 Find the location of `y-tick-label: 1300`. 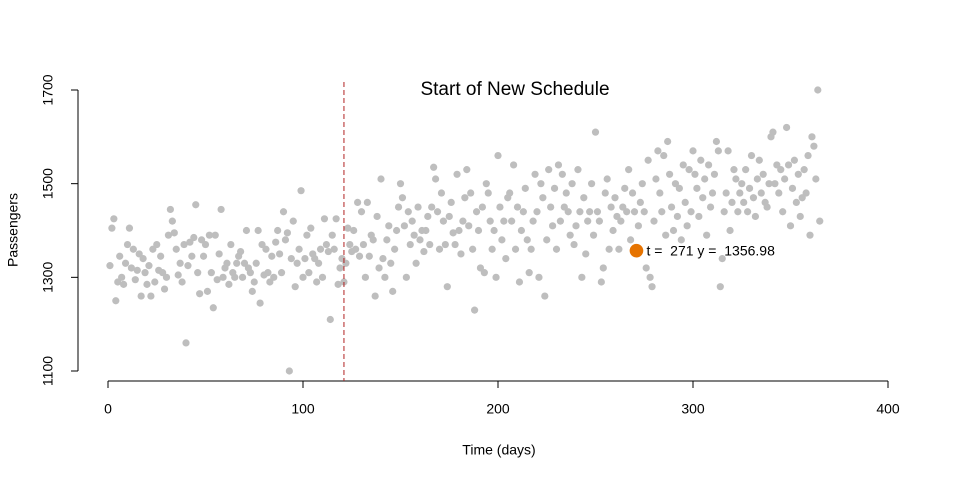

y-tick-label: 1300 is located at coordinates (48, 277).